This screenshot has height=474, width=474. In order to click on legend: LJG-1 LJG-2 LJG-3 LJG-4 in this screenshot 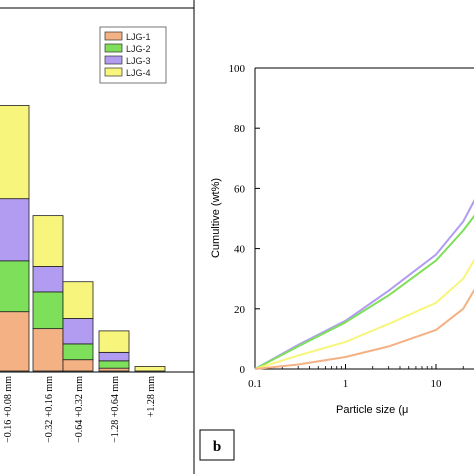, I will do `click(133, 55)`.